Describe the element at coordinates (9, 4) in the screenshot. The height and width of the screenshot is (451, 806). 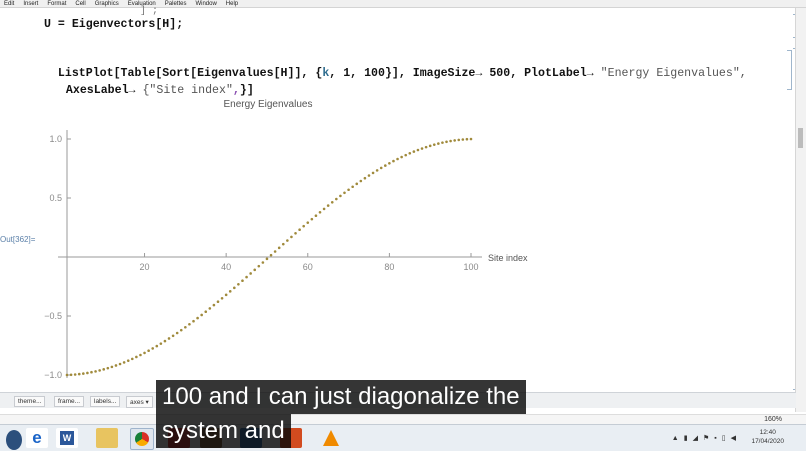
I see `menu-item-edit: Edit` at that location.